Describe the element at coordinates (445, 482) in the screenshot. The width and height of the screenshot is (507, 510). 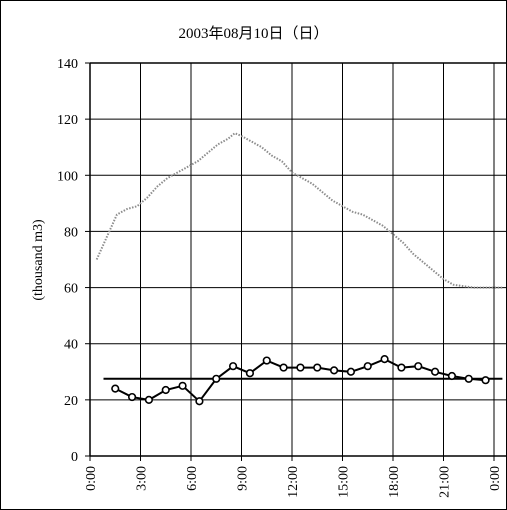
I see `x-tick-label: 21:00` at that location.